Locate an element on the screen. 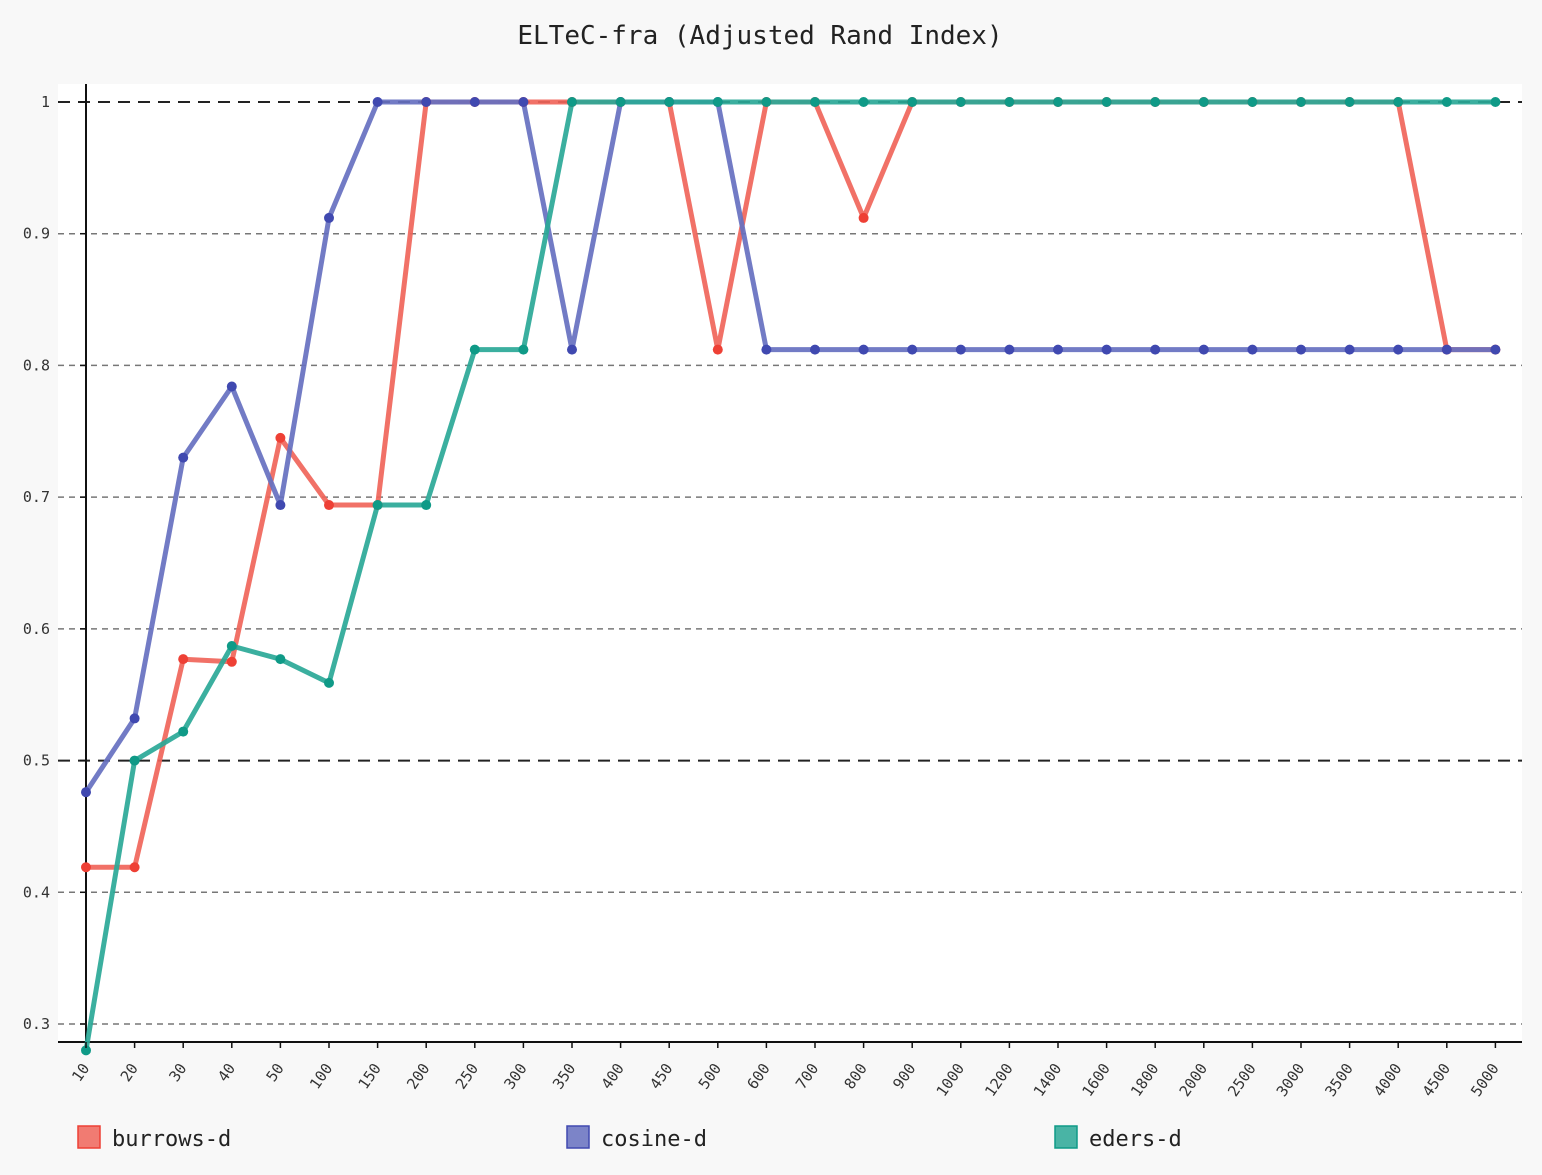 This screenshot has height=1175, width=1542. legend-item-burrows-d: burrows-d is located at coordinates (154, 1138).